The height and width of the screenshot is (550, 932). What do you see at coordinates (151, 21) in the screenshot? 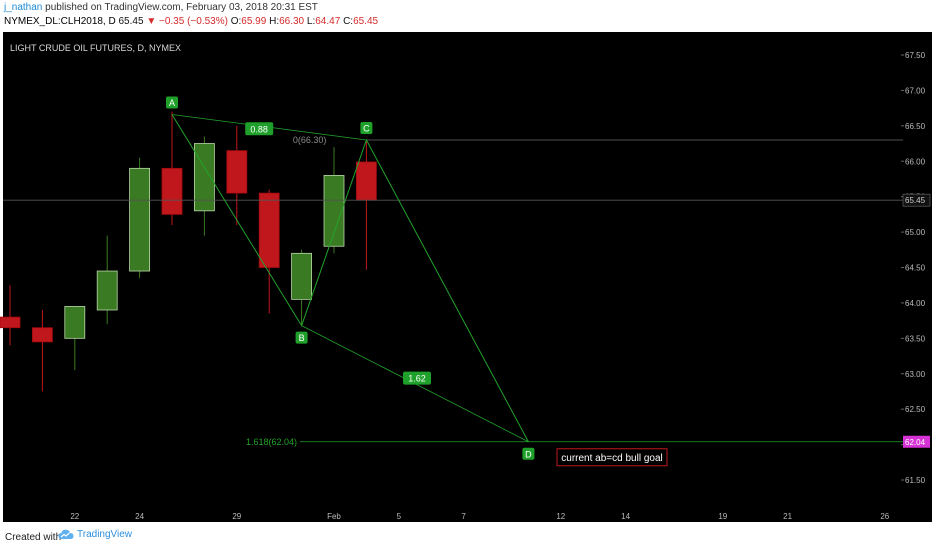
I see `triangle-down-icon: ▼` at bounding box center [151, 21].